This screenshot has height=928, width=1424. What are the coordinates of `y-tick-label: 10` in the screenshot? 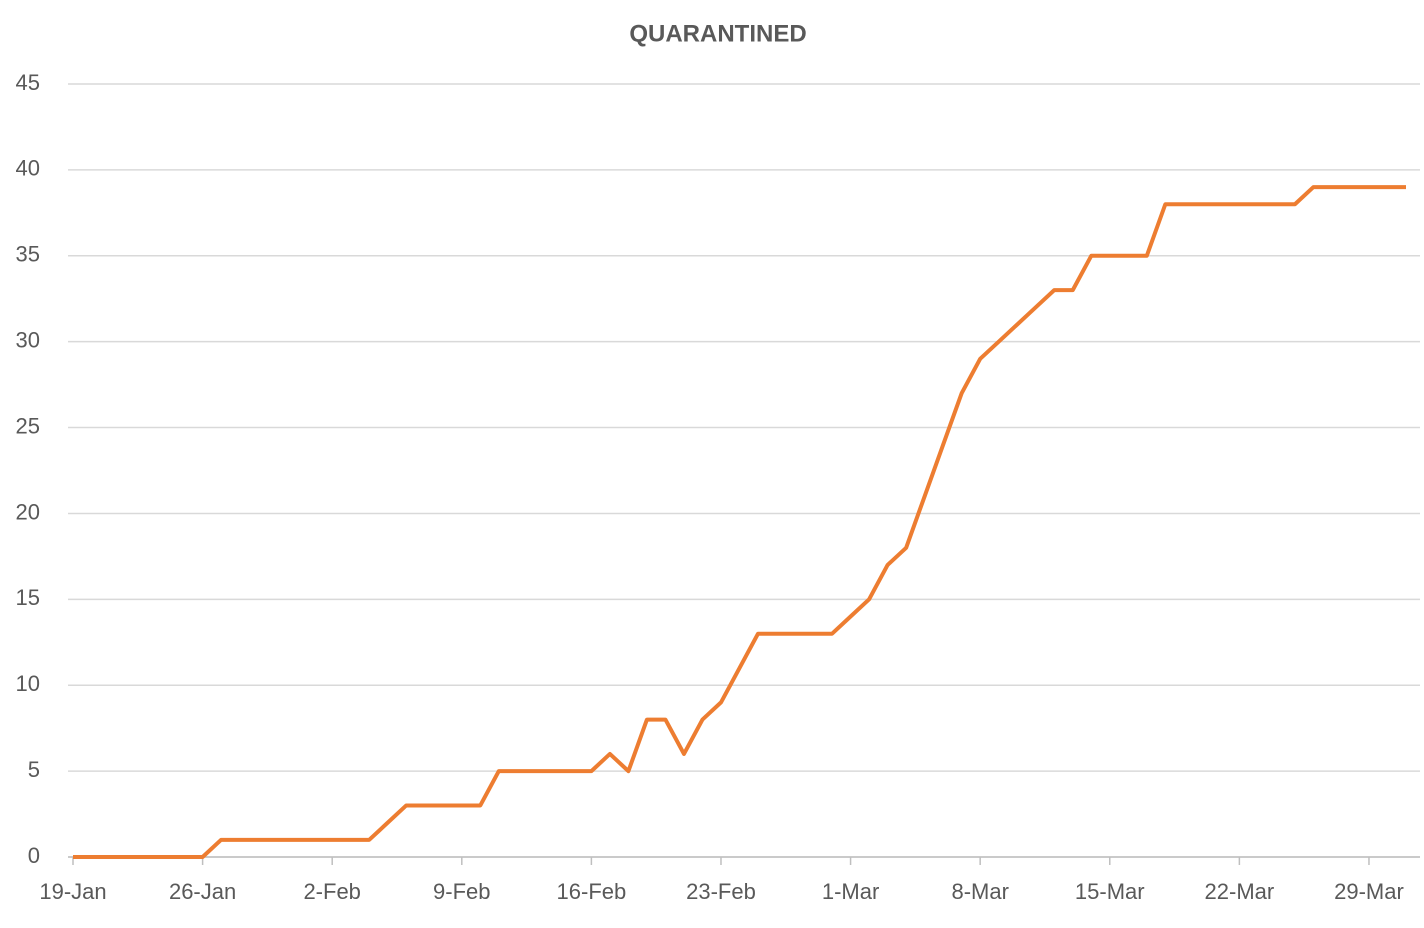 It's located at (28, 683).